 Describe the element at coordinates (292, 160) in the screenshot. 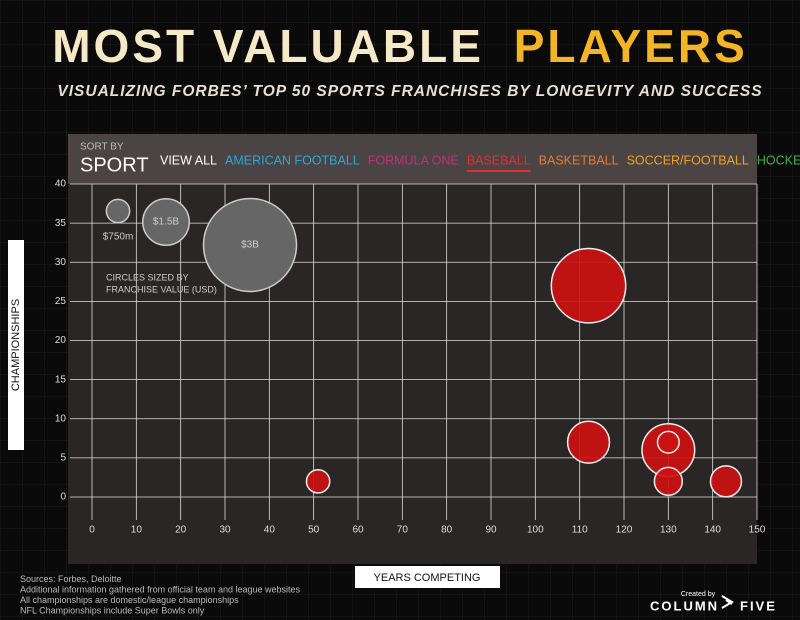

I see `filter-option: AMERICAN FOOTBALL` at that location.